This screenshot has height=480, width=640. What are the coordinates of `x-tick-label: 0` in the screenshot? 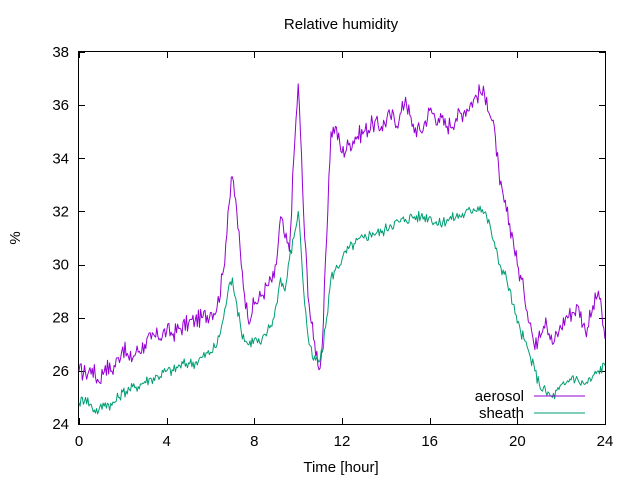 It's located at (79, 441).